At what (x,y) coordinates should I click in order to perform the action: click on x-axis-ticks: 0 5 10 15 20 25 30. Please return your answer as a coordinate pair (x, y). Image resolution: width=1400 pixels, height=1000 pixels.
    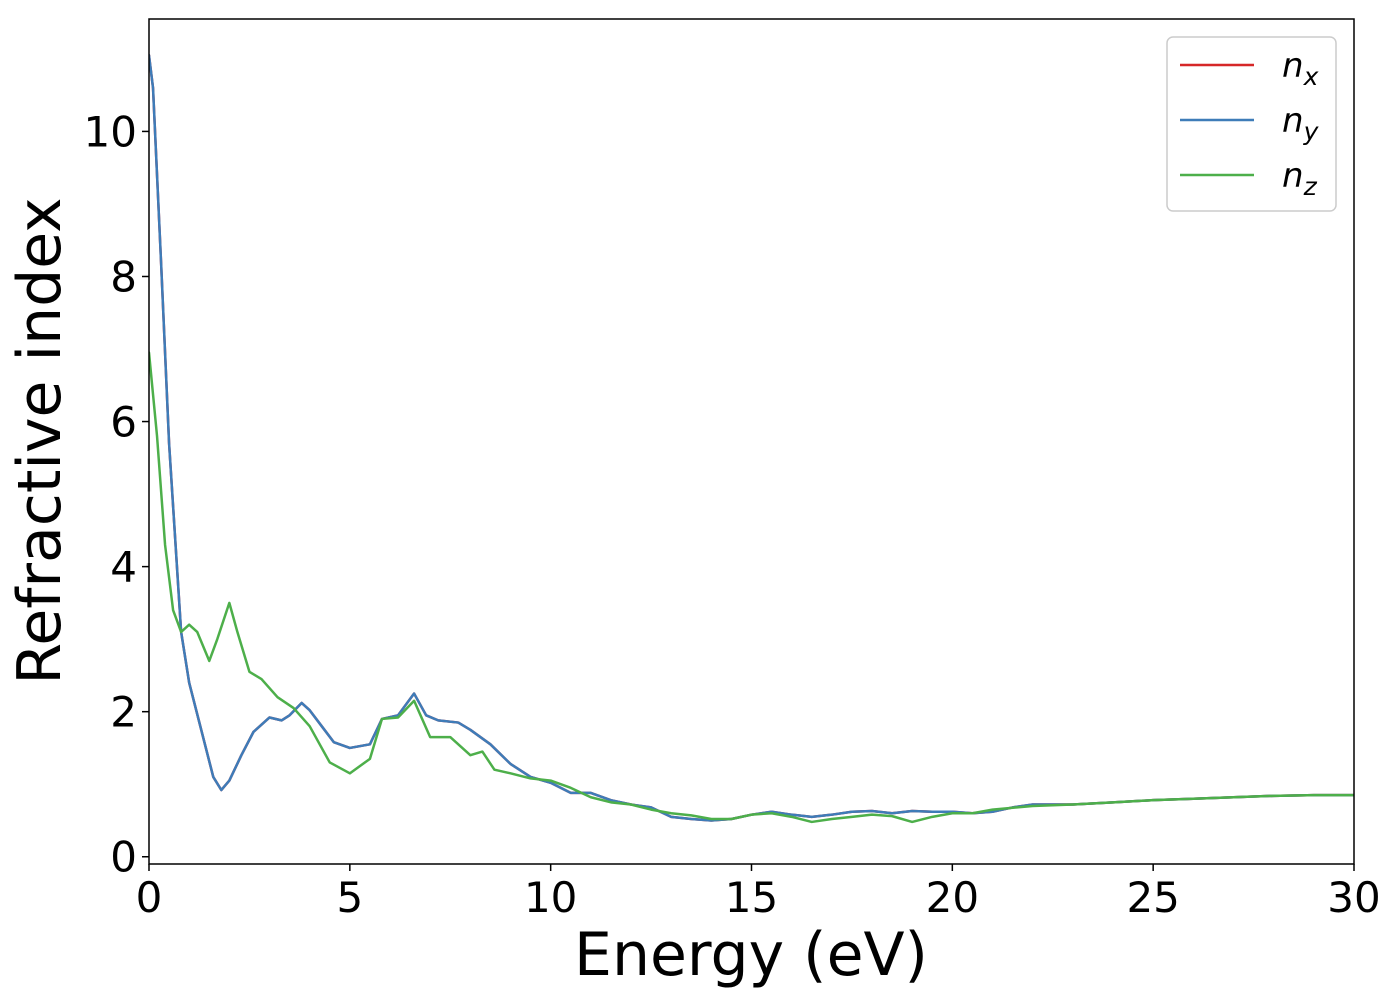
    Looking at the image, I should click on (758, 893).